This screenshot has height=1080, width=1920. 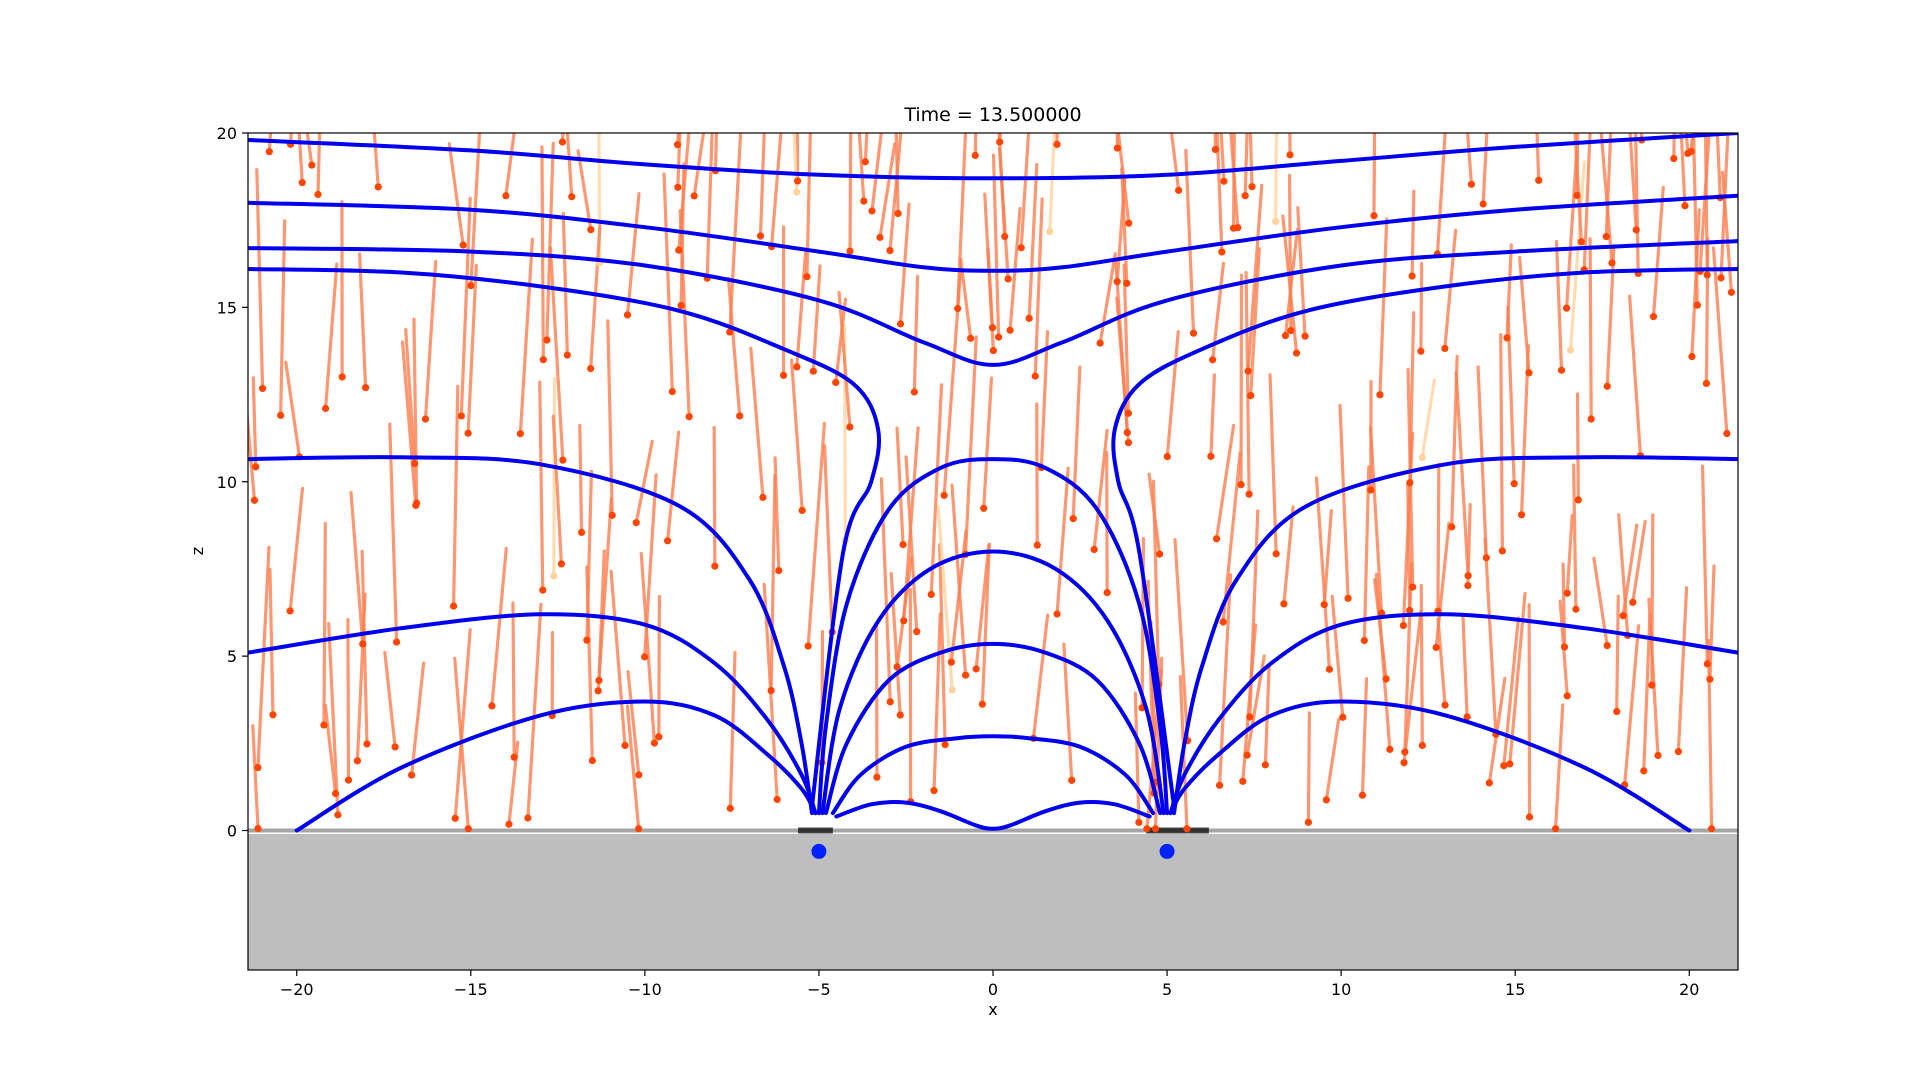 I want to click on x-tick-label: −20, so click(x=297, y=989).